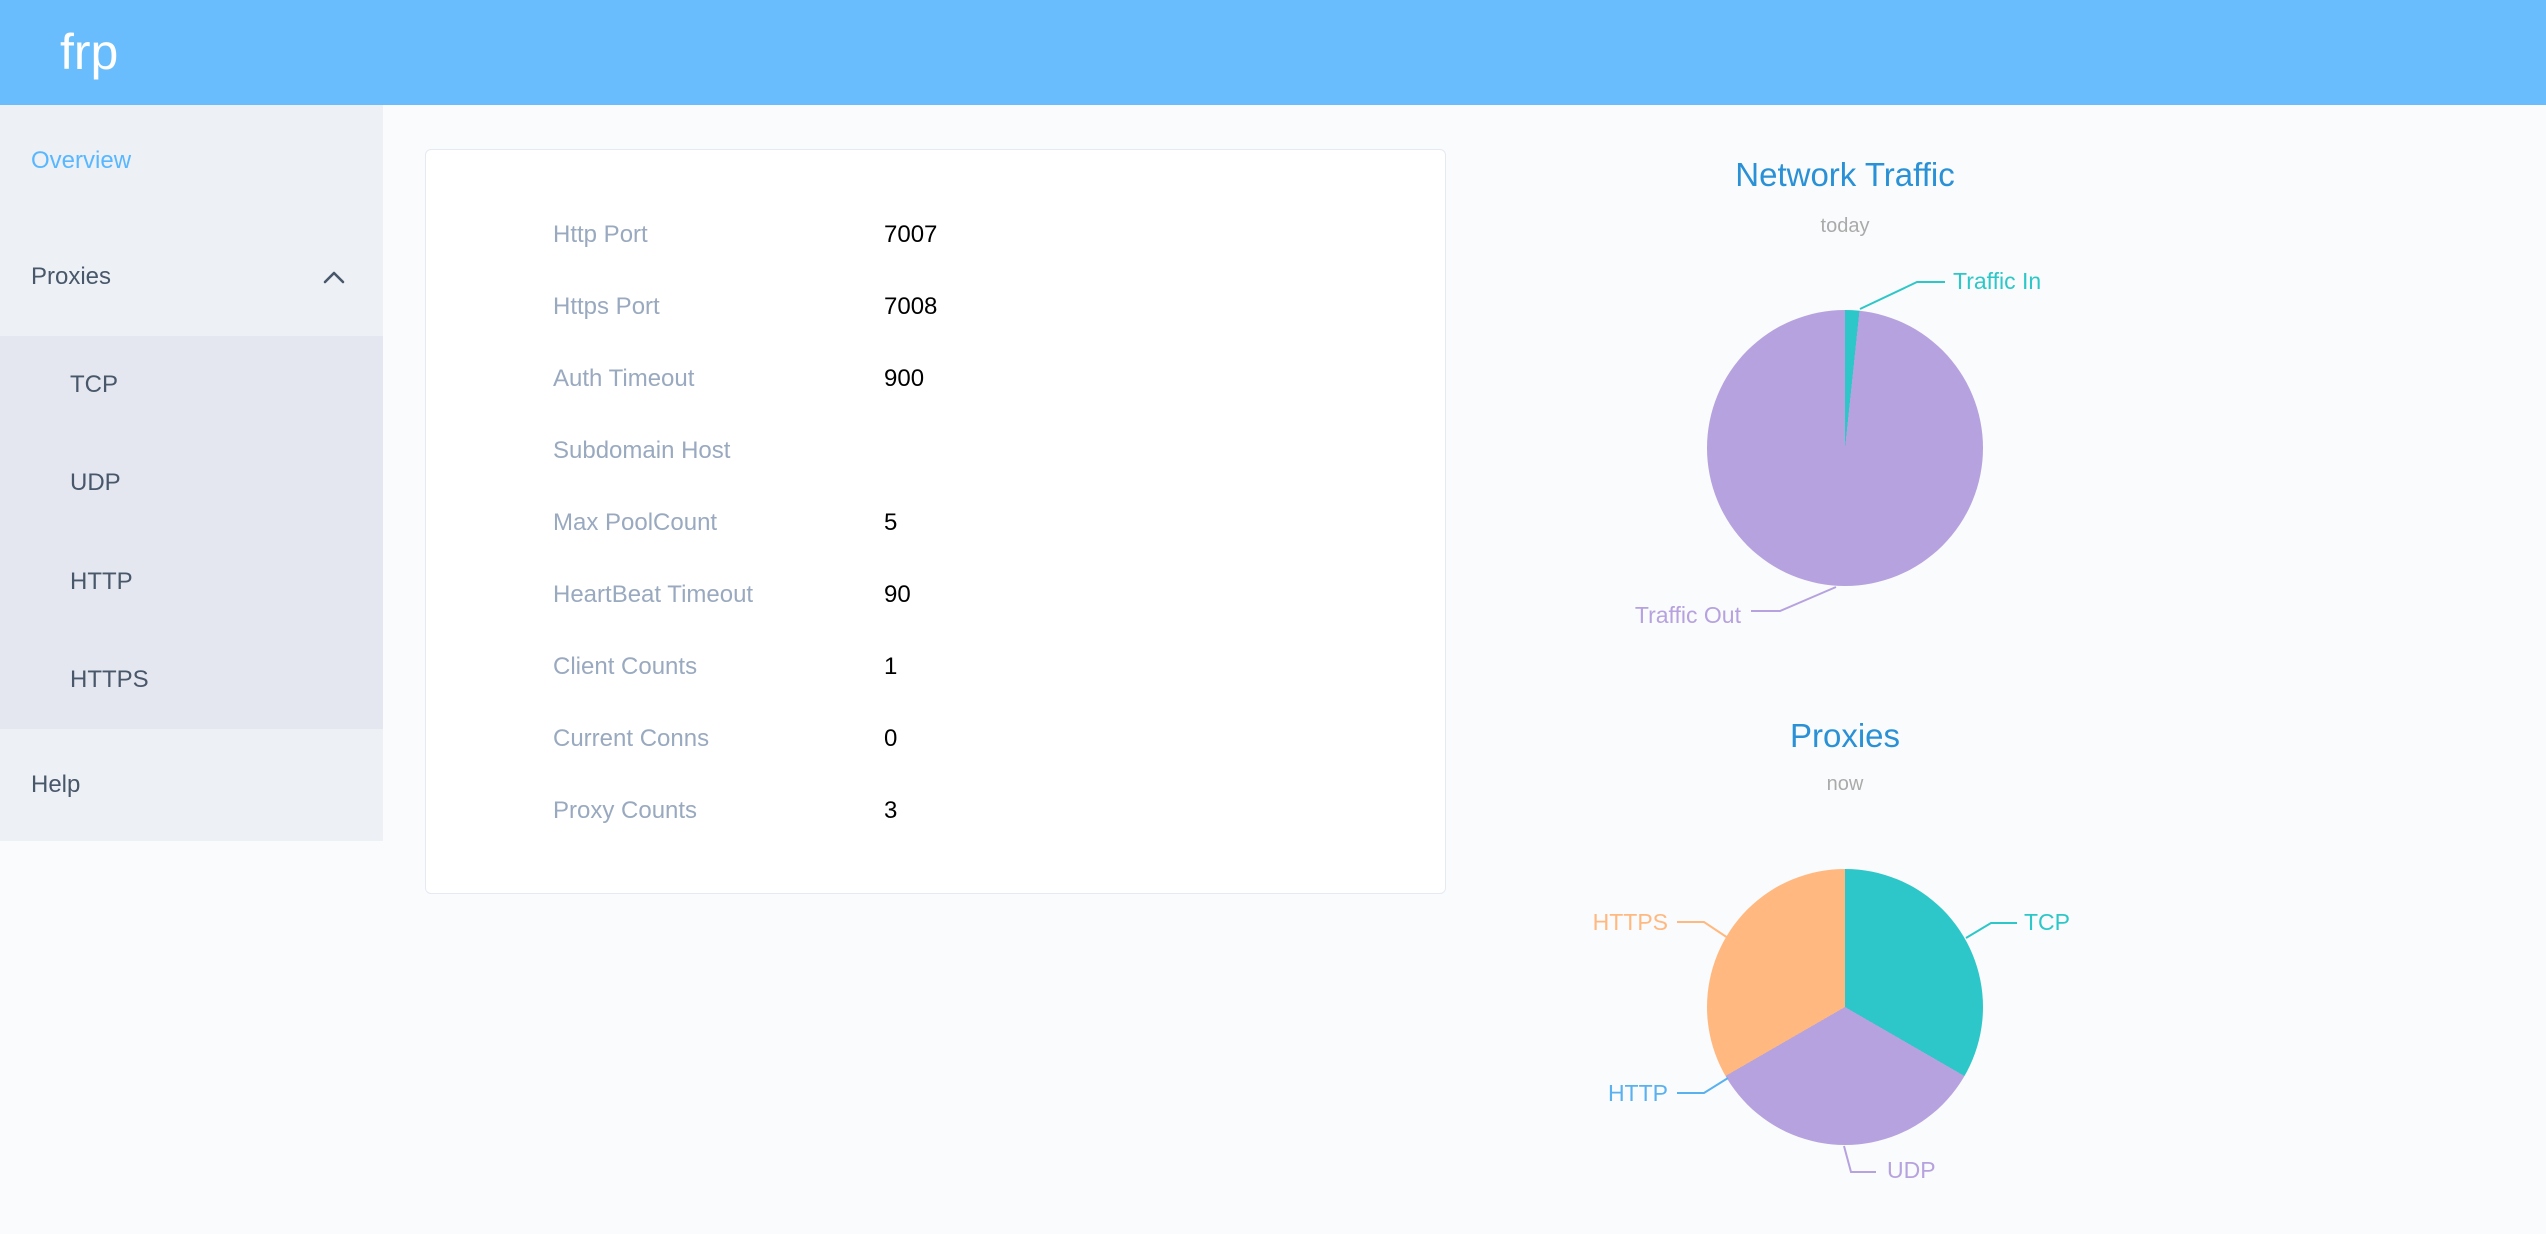 The height and width of the screenshot is (1234, 2546). I want to click on sidebar-item-https: HTTPS, so click(191, 680).